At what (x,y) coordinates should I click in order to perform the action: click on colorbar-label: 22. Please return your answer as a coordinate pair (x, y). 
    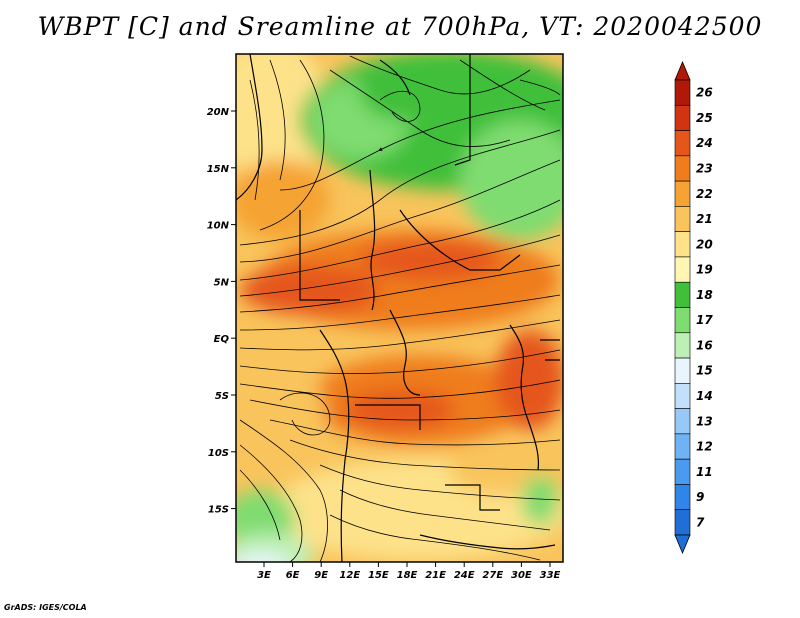
    Looking at the image, I should click on (704, 194).